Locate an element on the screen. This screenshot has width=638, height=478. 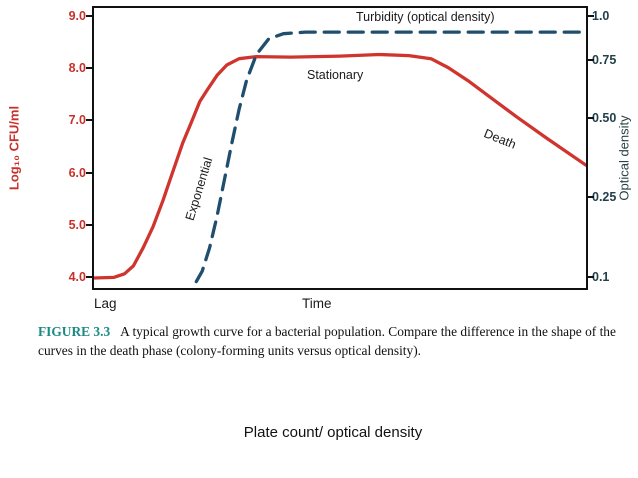
left-axis-tick-label: 8.0 is located at coordinates (77, 68).